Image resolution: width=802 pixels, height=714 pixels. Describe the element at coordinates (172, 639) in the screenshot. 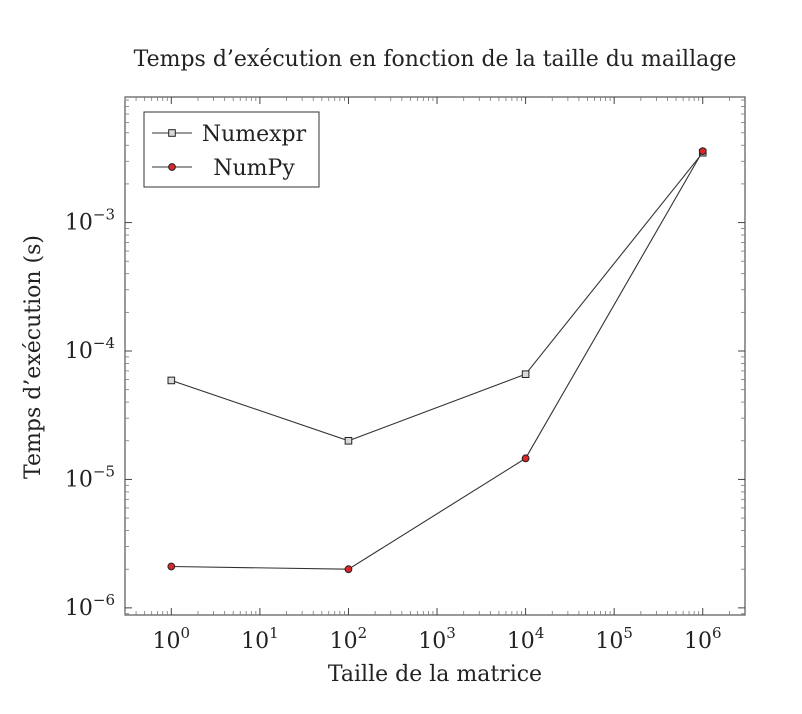

I see `x-tick-label: 10⁰` at that location.